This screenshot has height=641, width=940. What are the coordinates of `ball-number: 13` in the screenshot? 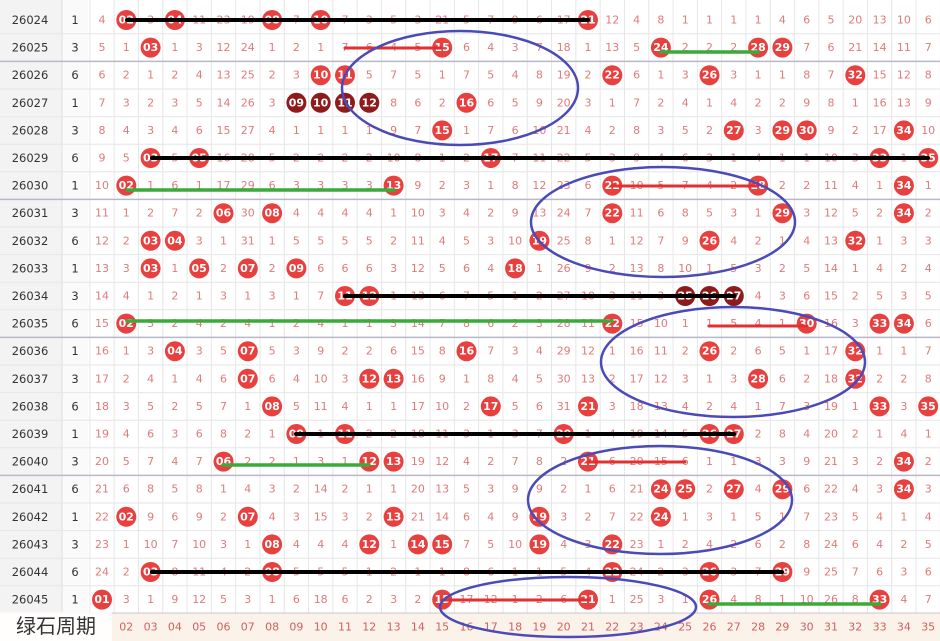 It's located at (393, 378).